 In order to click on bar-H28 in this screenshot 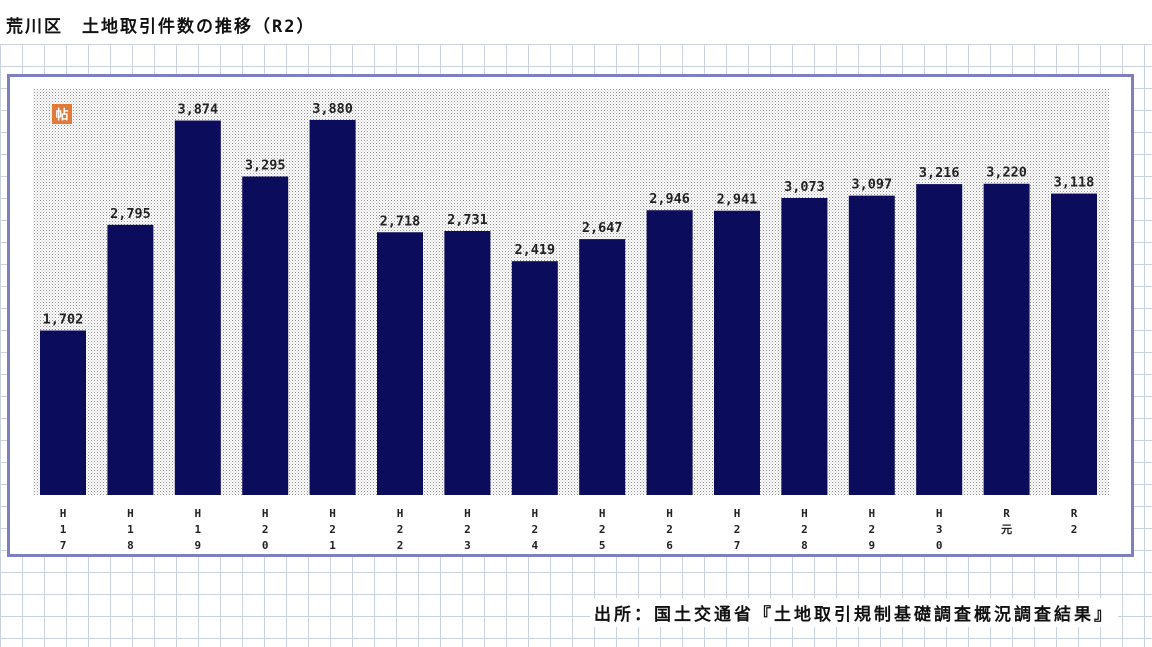, I will do `click(804, 346)`.